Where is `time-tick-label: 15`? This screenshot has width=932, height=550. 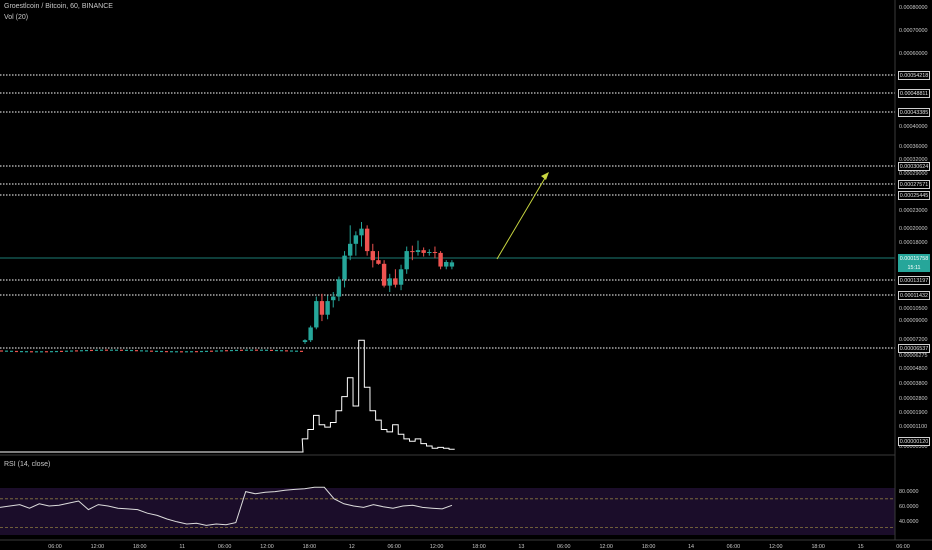 time-tick-label: 15 is located at coordinates (861, 547).